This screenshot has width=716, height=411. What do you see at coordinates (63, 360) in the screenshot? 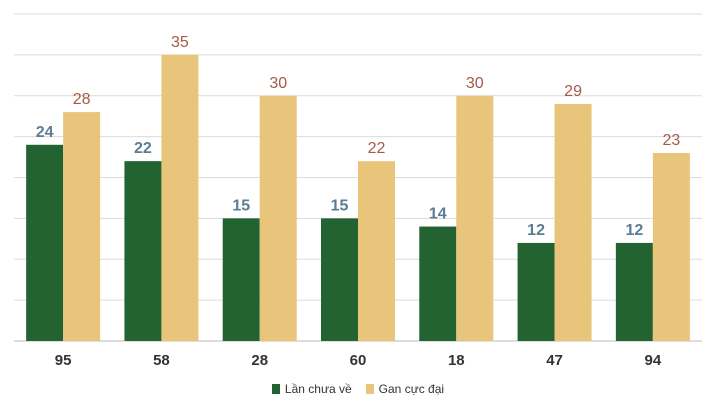
I see `x-tick-label: 95` at bounding box center [63, 360].